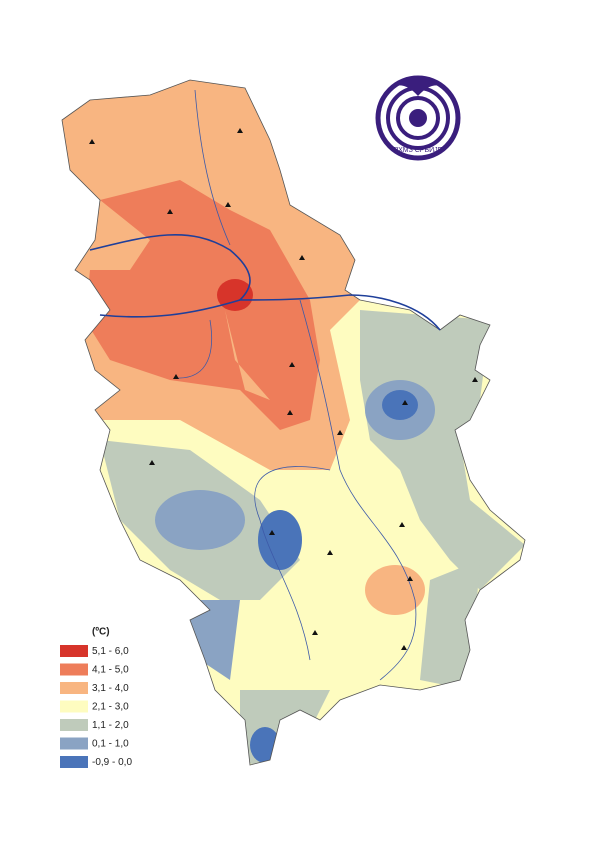 This screenshot has height=842, width=596. Describe the element at coordinates (110, 725) in the screenshot. I see `legend-label: 1,1 - 2,0` at that location.